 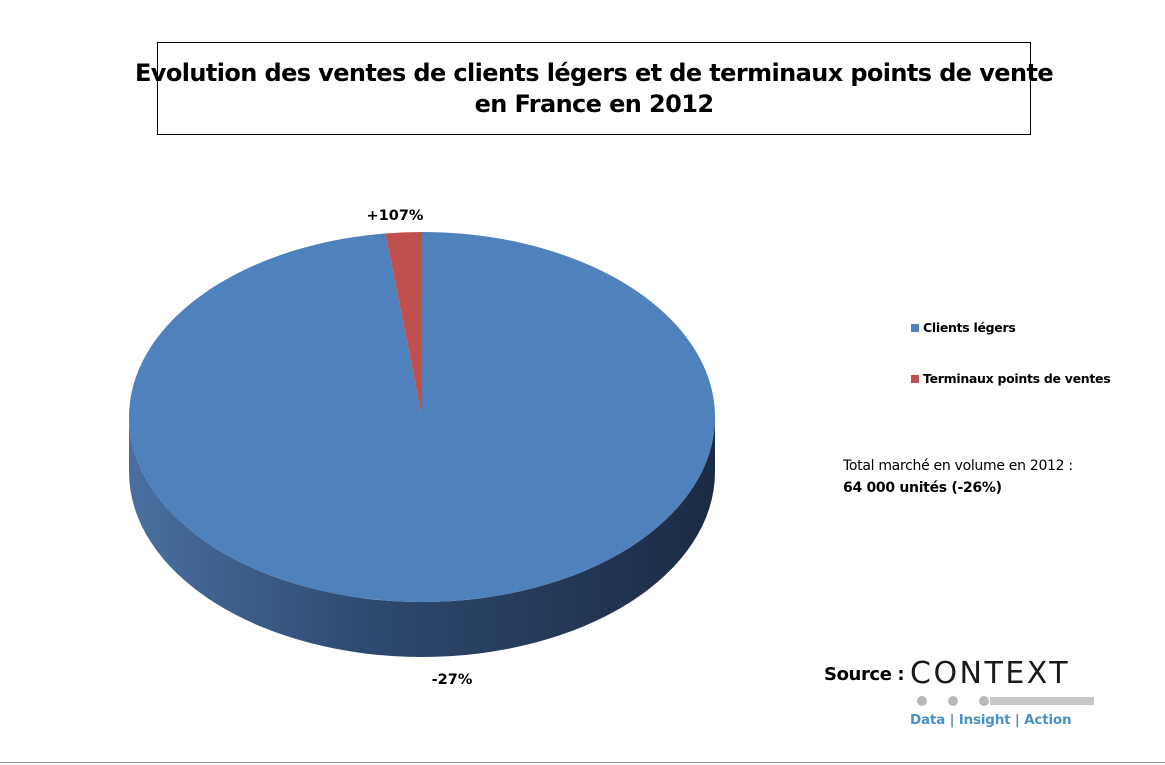 I want to click on logo-bar, so click(x=1042, y=701).